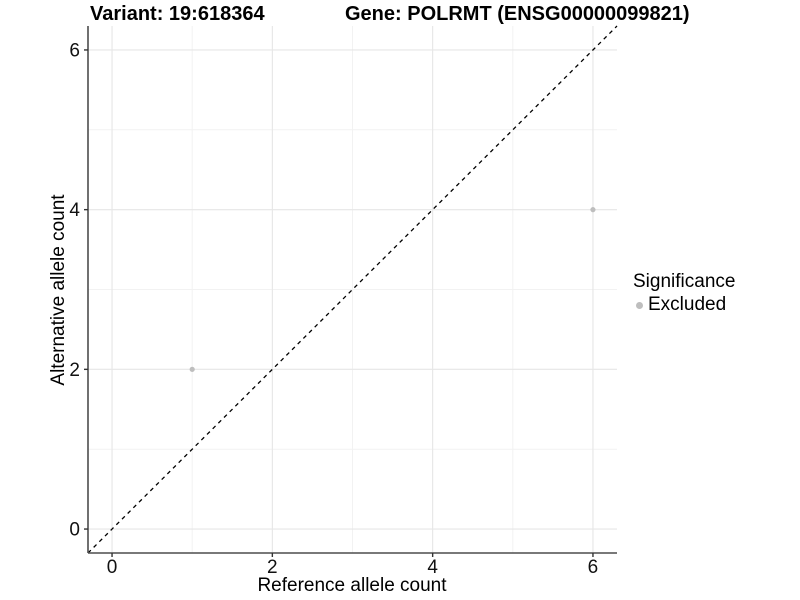 The width and height of the screenshot is (800, 600). What do you see at coordinates (392, 289) in the screenshot?
I see `data-points-layer` at bounding box center [392, 289].